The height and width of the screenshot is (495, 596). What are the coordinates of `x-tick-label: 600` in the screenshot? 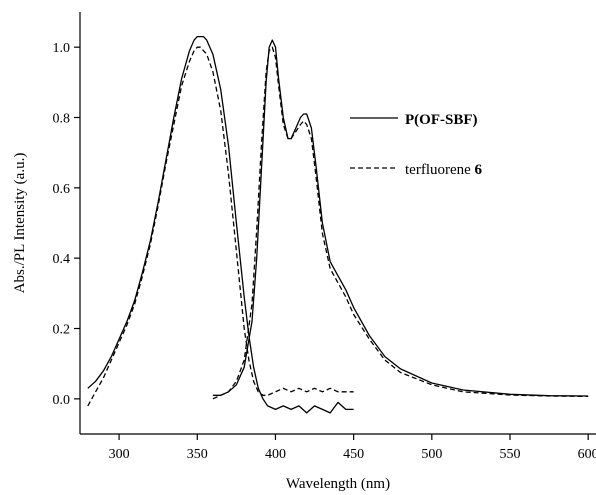 It's located at (587, 454).